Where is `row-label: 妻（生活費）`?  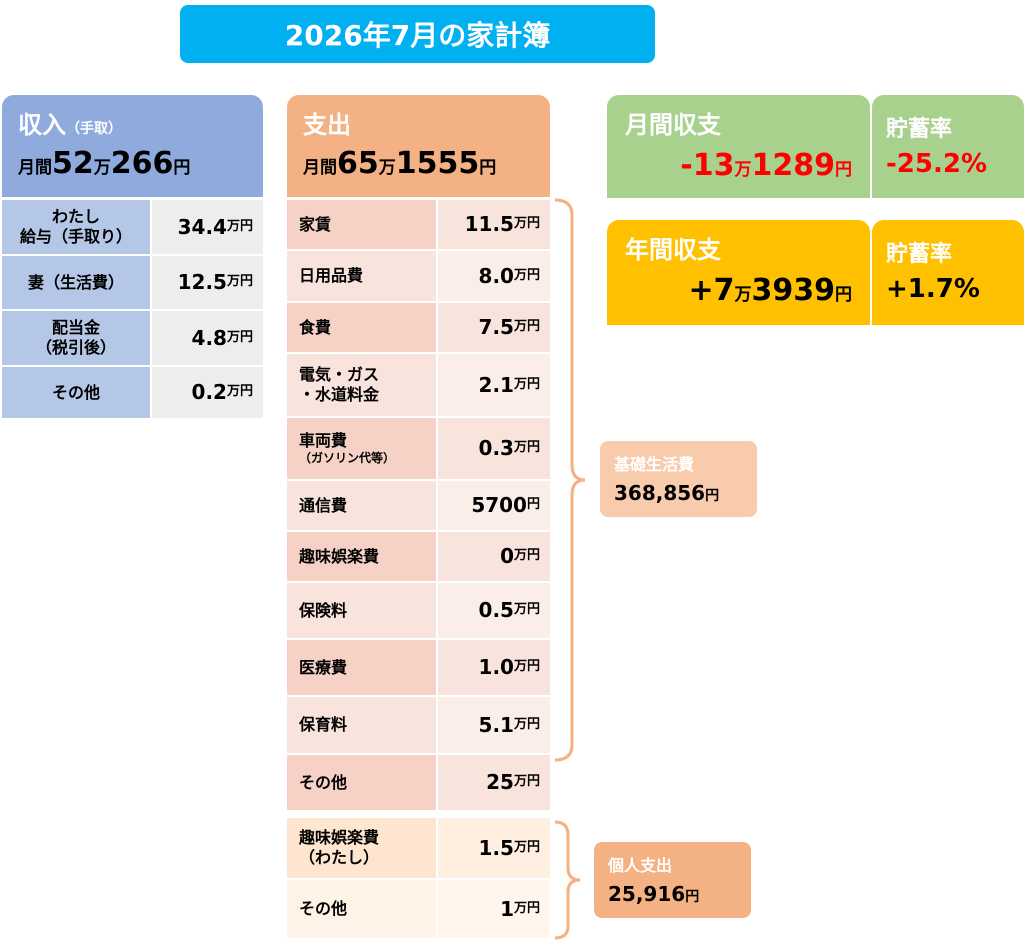 row-label: 妻（生活費） is located at coordinates (76, 282).